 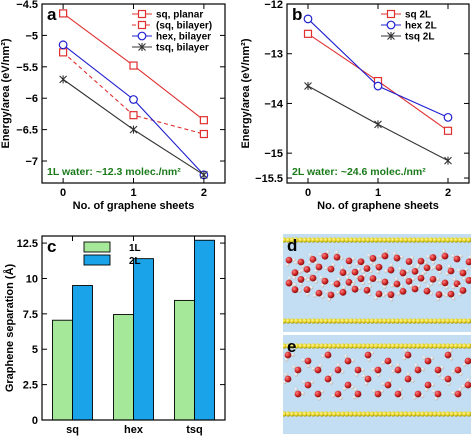 I want to click on legend-label: tsq, bilayer, so click(x=182, y=48).